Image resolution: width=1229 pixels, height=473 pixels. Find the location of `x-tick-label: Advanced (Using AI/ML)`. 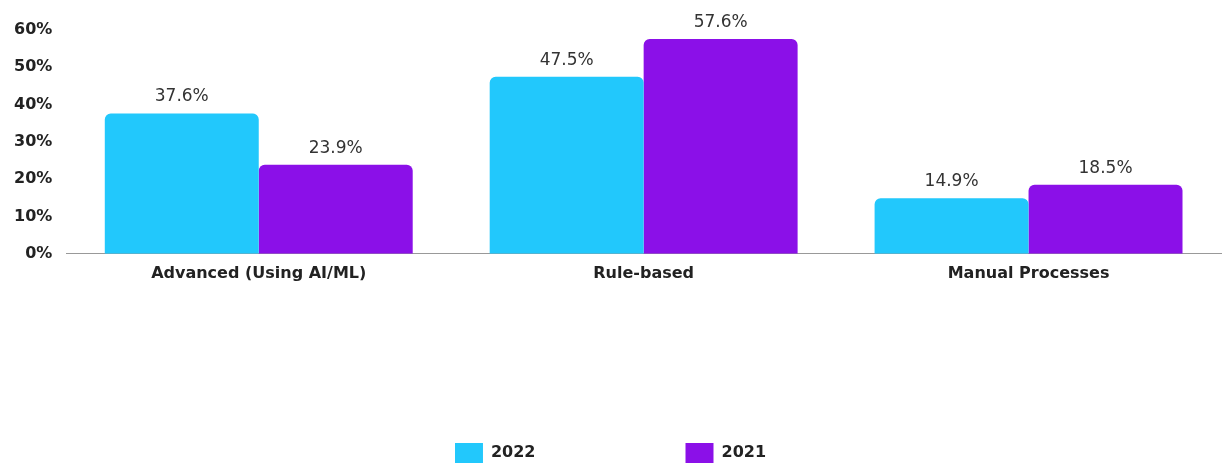

x-tick-label: Advanced (Using AI/ML) is located at coordinates (259, 272).